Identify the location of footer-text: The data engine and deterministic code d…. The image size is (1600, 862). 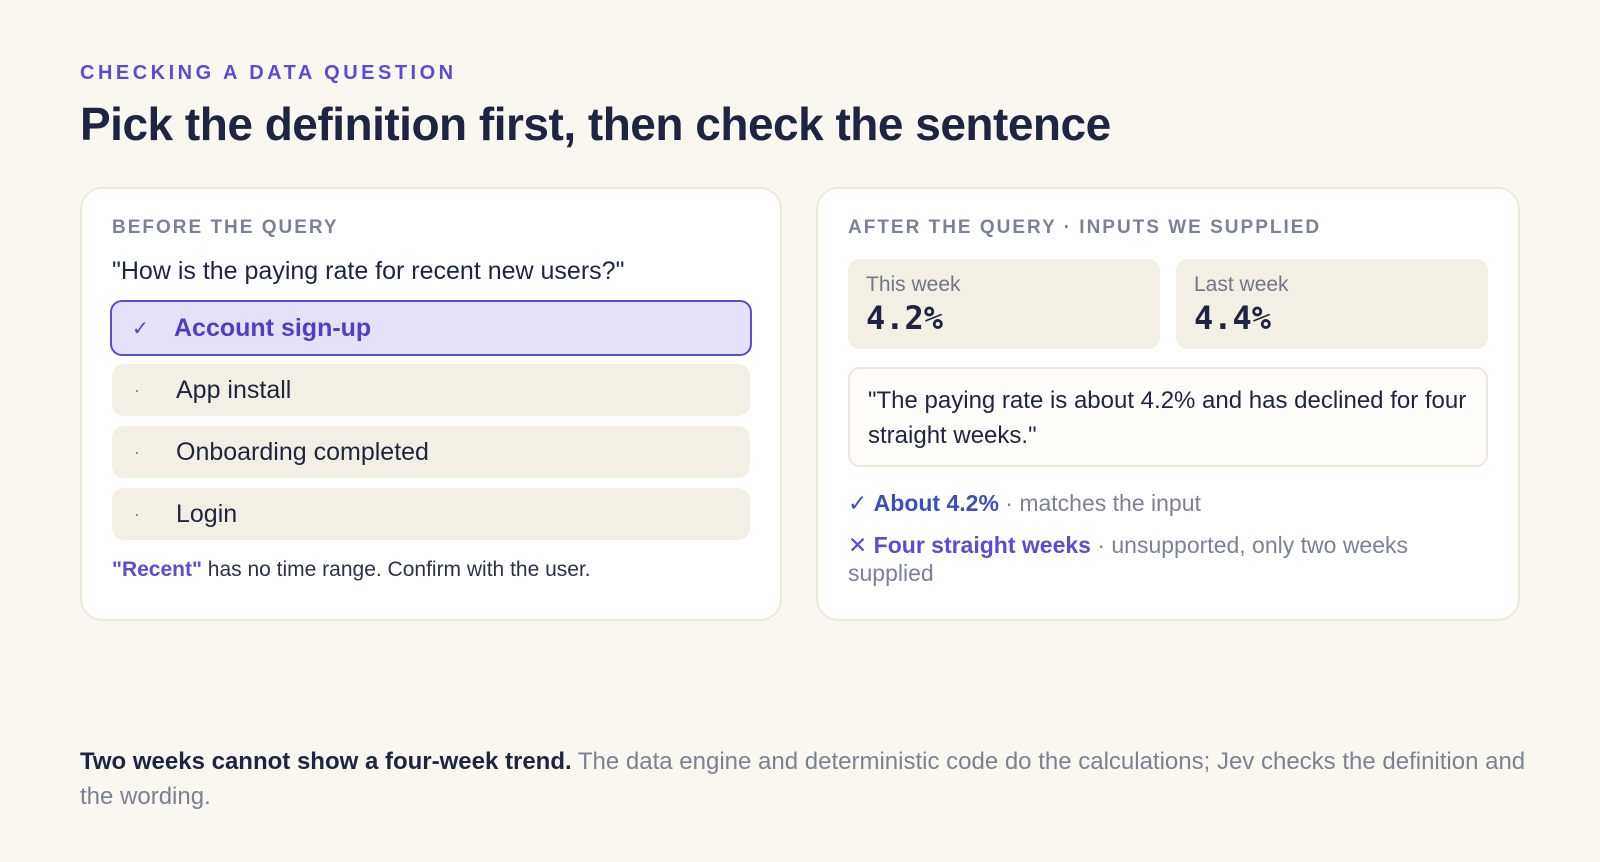
(803, 779).